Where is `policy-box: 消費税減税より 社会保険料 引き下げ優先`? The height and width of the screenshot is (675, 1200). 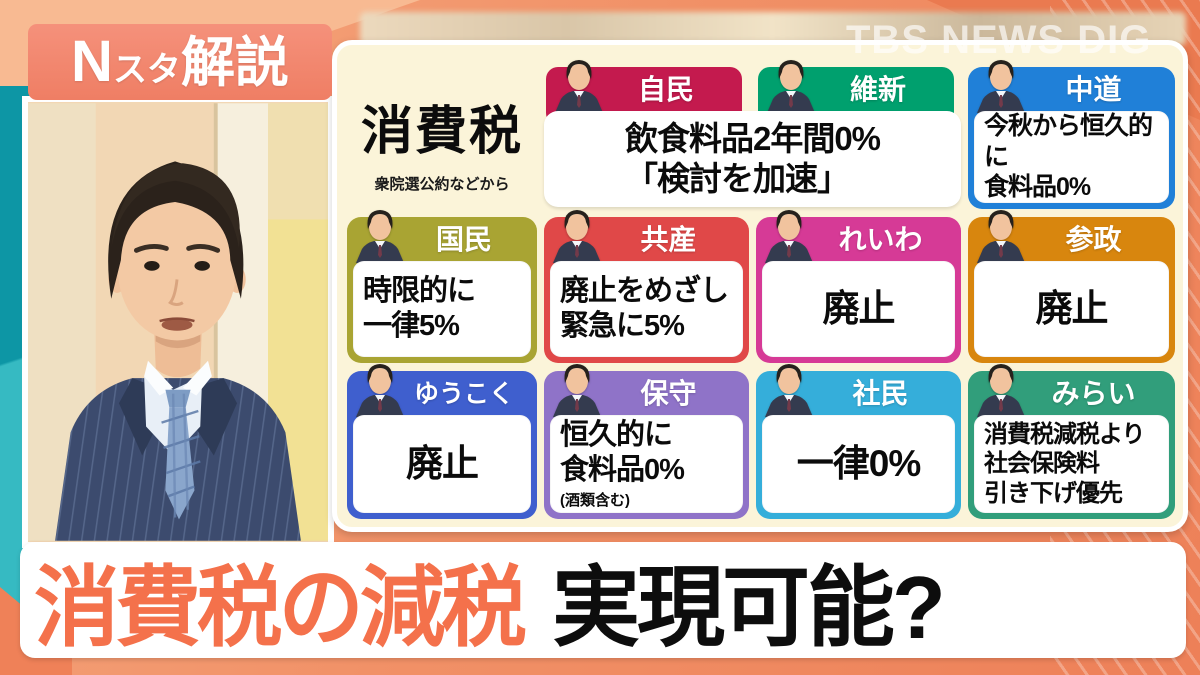 policy-box: 消費税減税より 社会保険料 引き下げ優先 is located at coordinates (1071, 464).